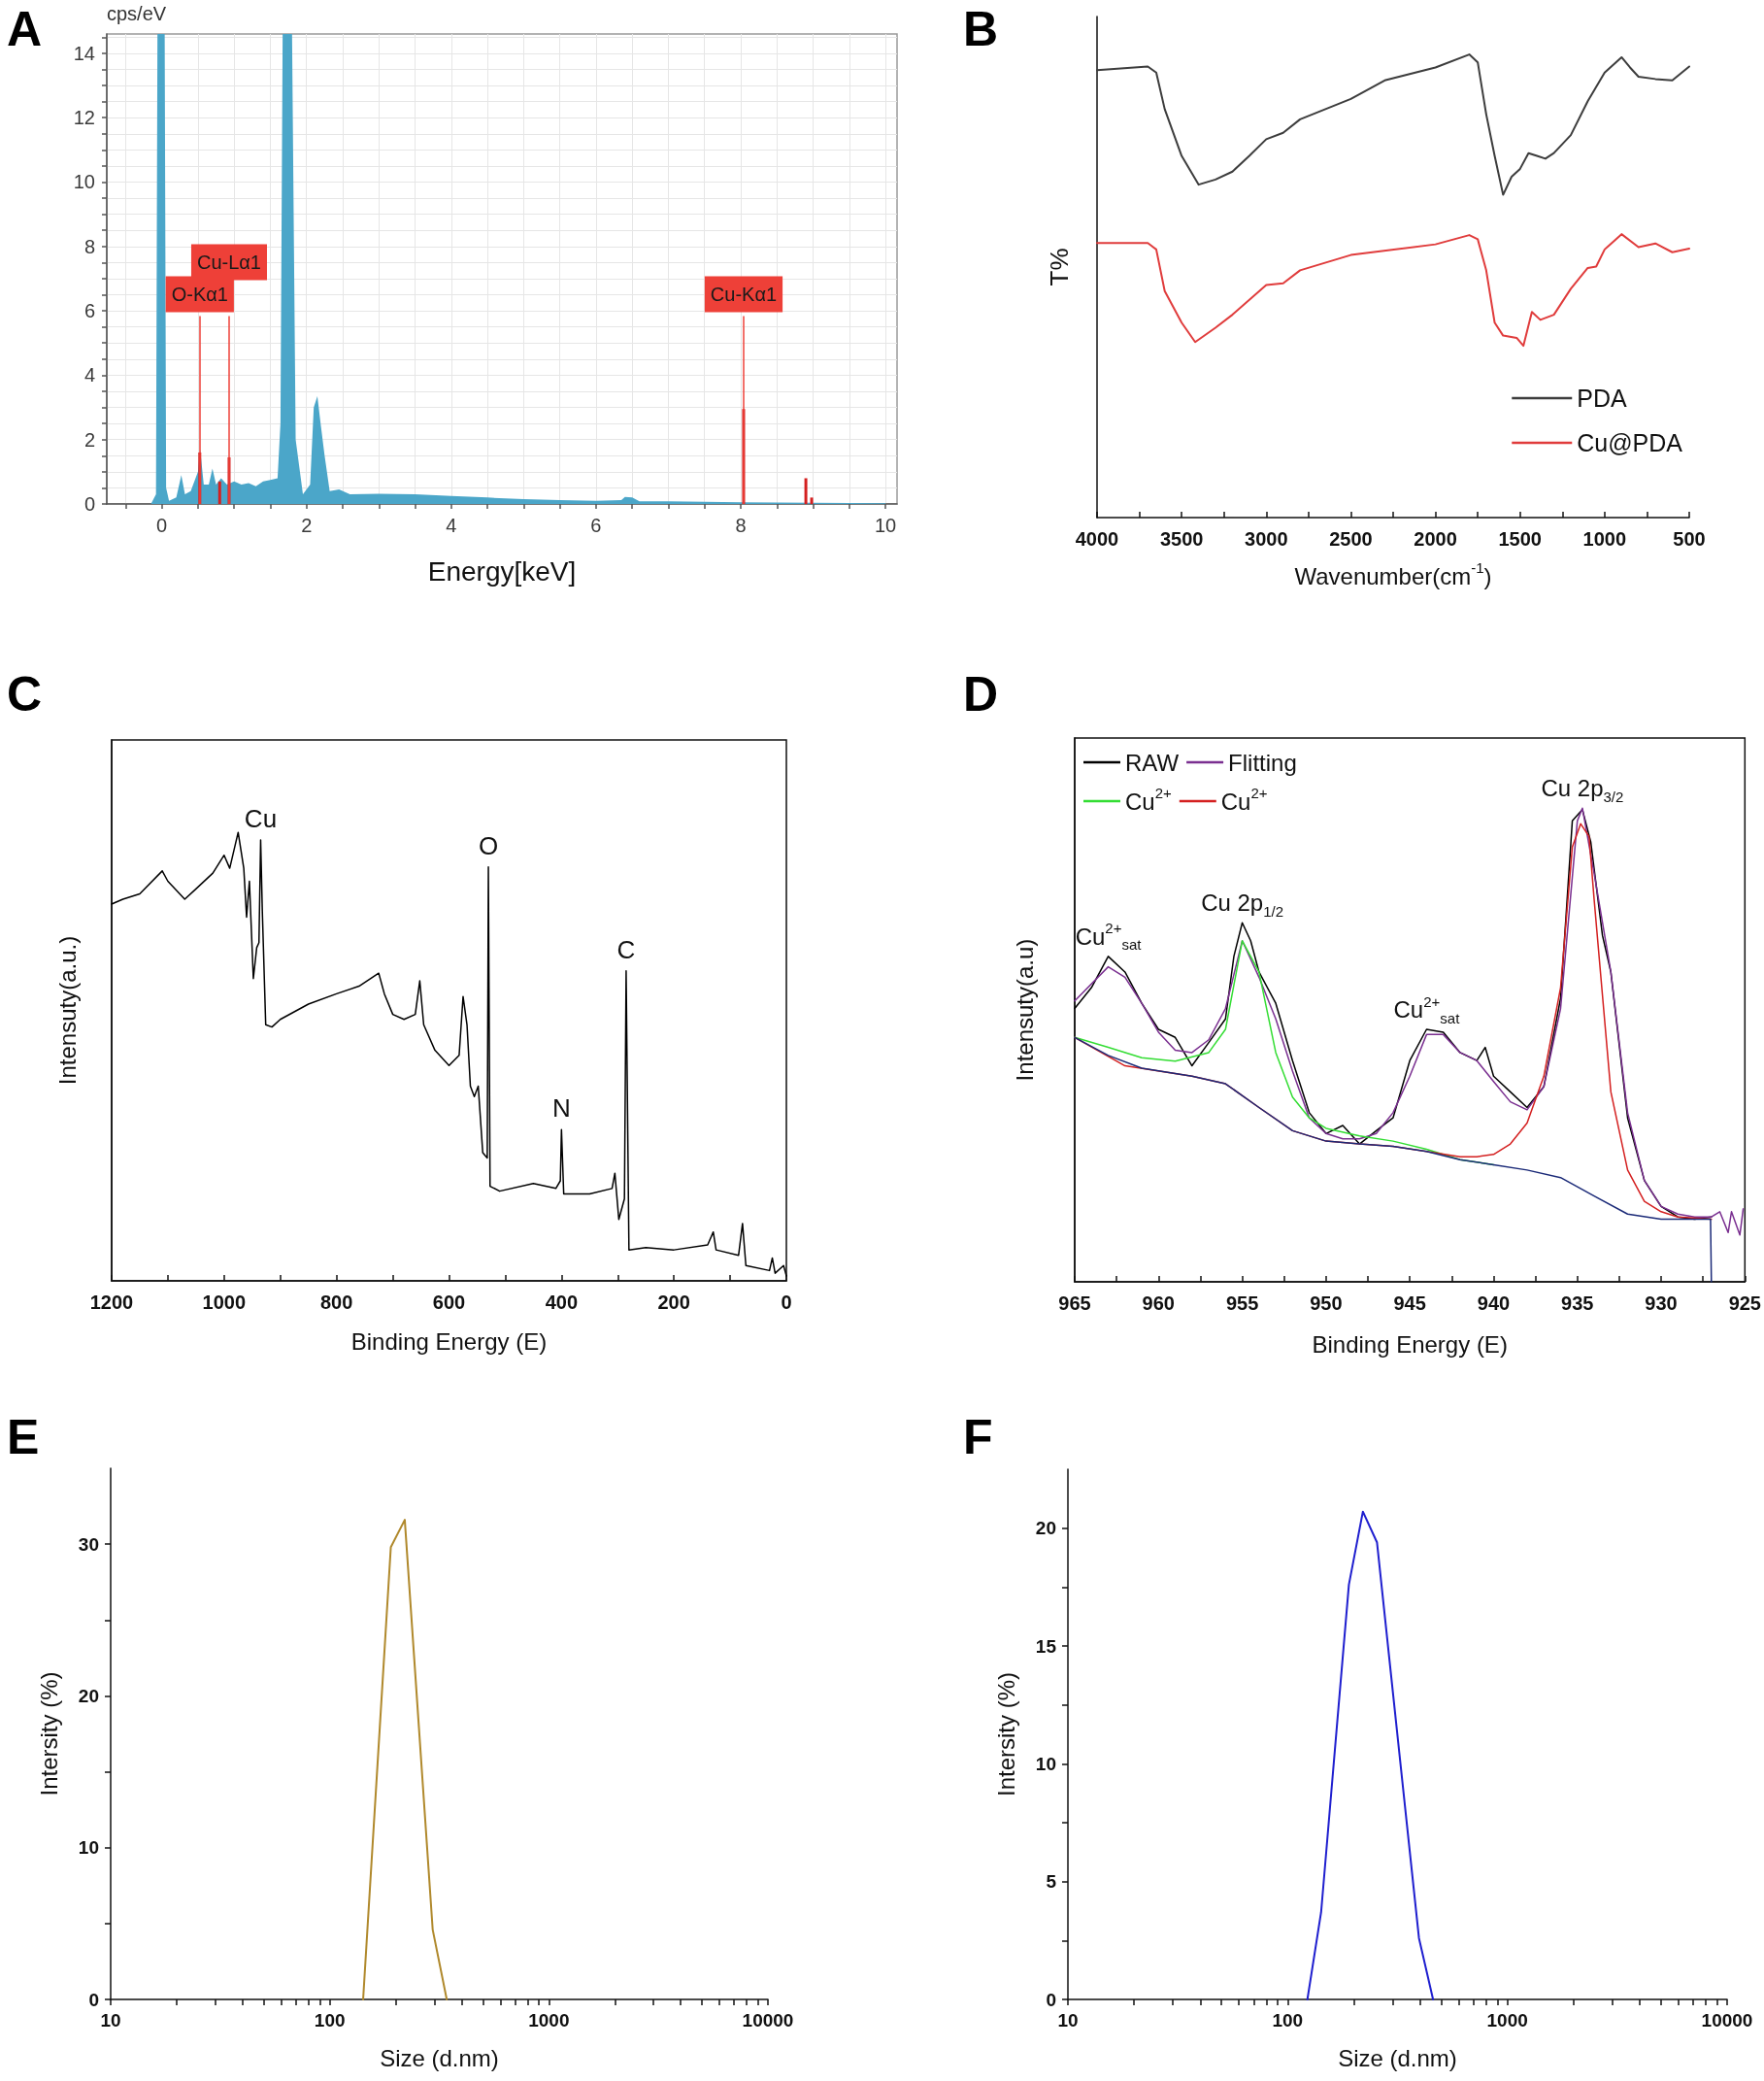 This screenshot has height=2081, width=1764. What do you see at coordinates (561, 1108) in the screenshot?
I see `annotation: N` at bounding box center [561, 1108].